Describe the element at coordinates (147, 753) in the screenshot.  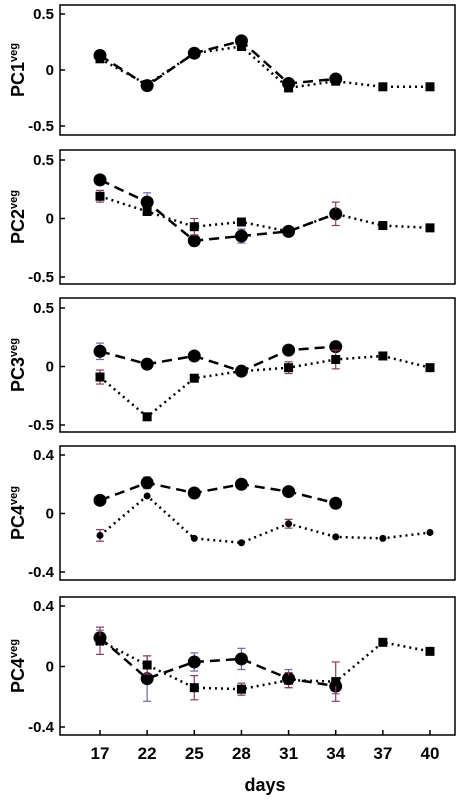
I see `x-tick-label: 22` at that location.